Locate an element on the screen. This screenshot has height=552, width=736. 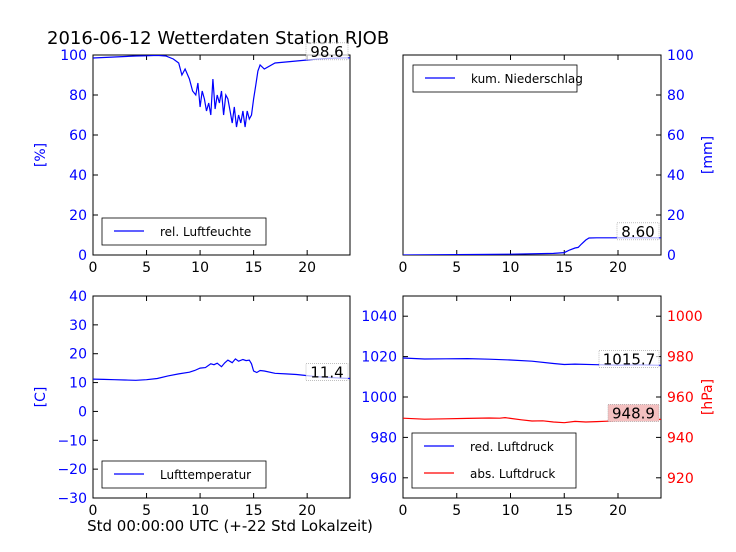
value-annotation: 11.4 is located at coordinates (326, 373).